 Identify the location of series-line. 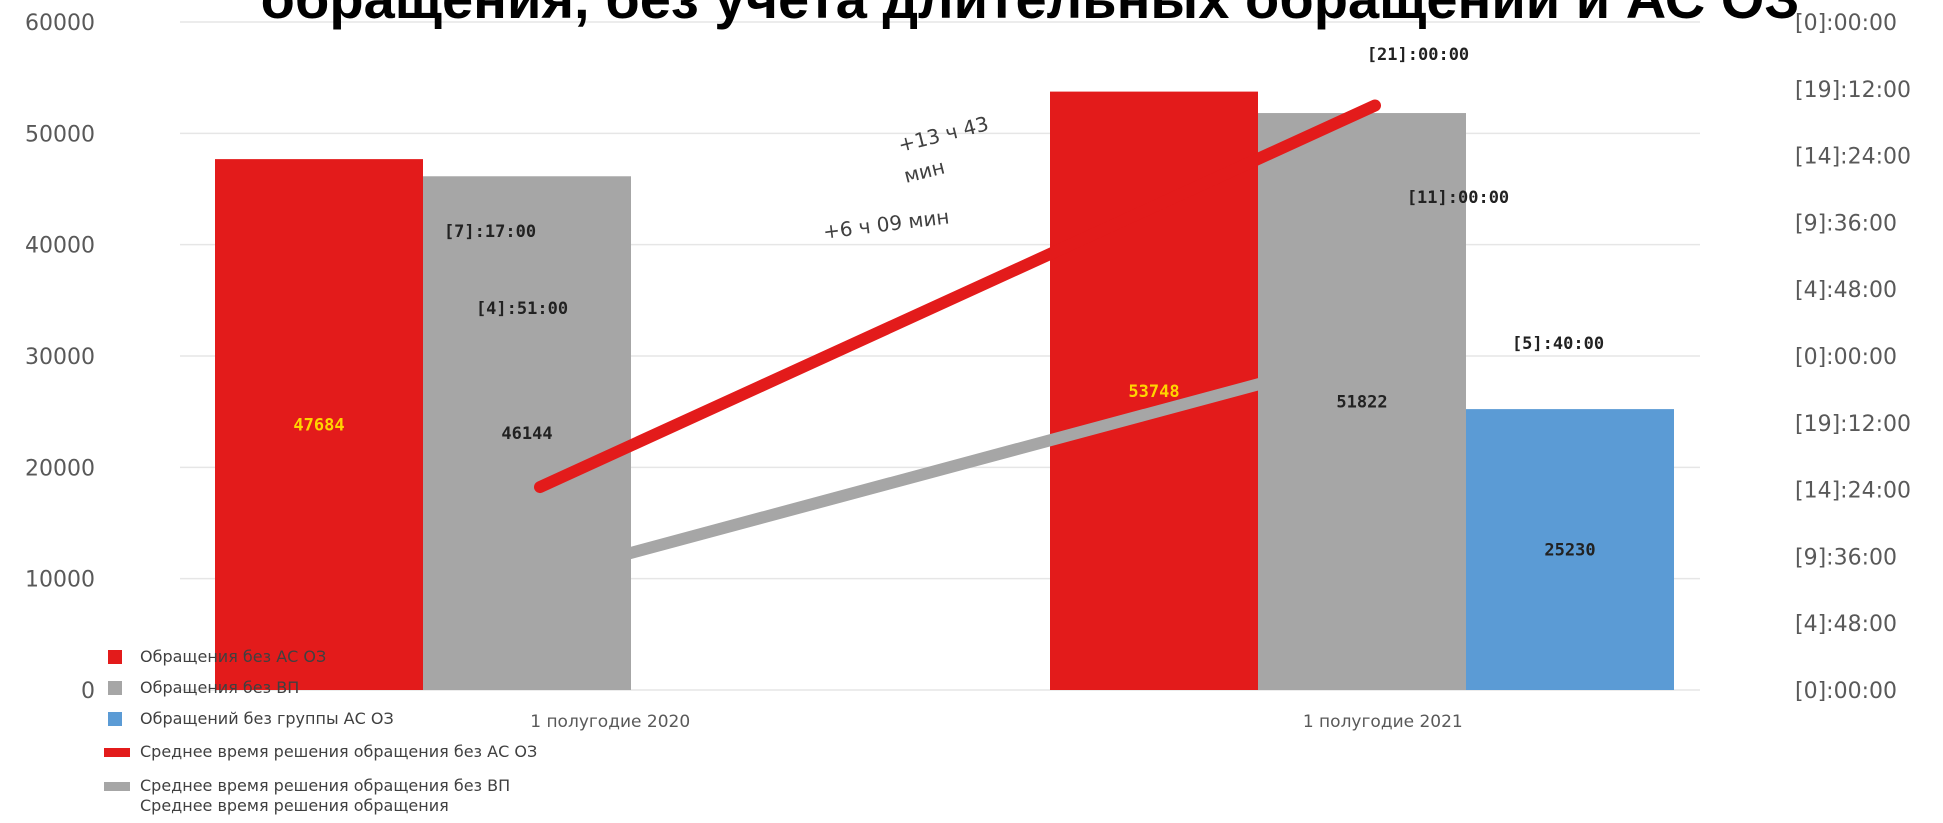
(942, 469).